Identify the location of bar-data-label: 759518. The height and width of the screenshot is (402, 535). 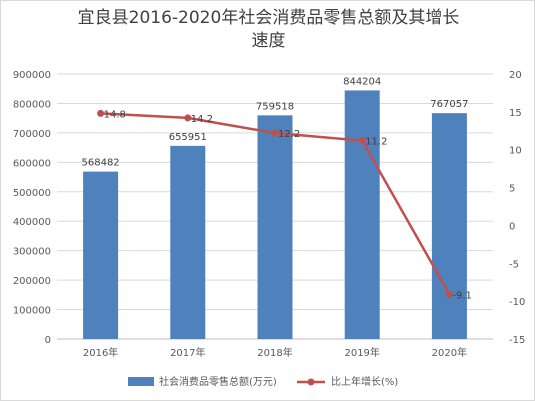
(275, 106).